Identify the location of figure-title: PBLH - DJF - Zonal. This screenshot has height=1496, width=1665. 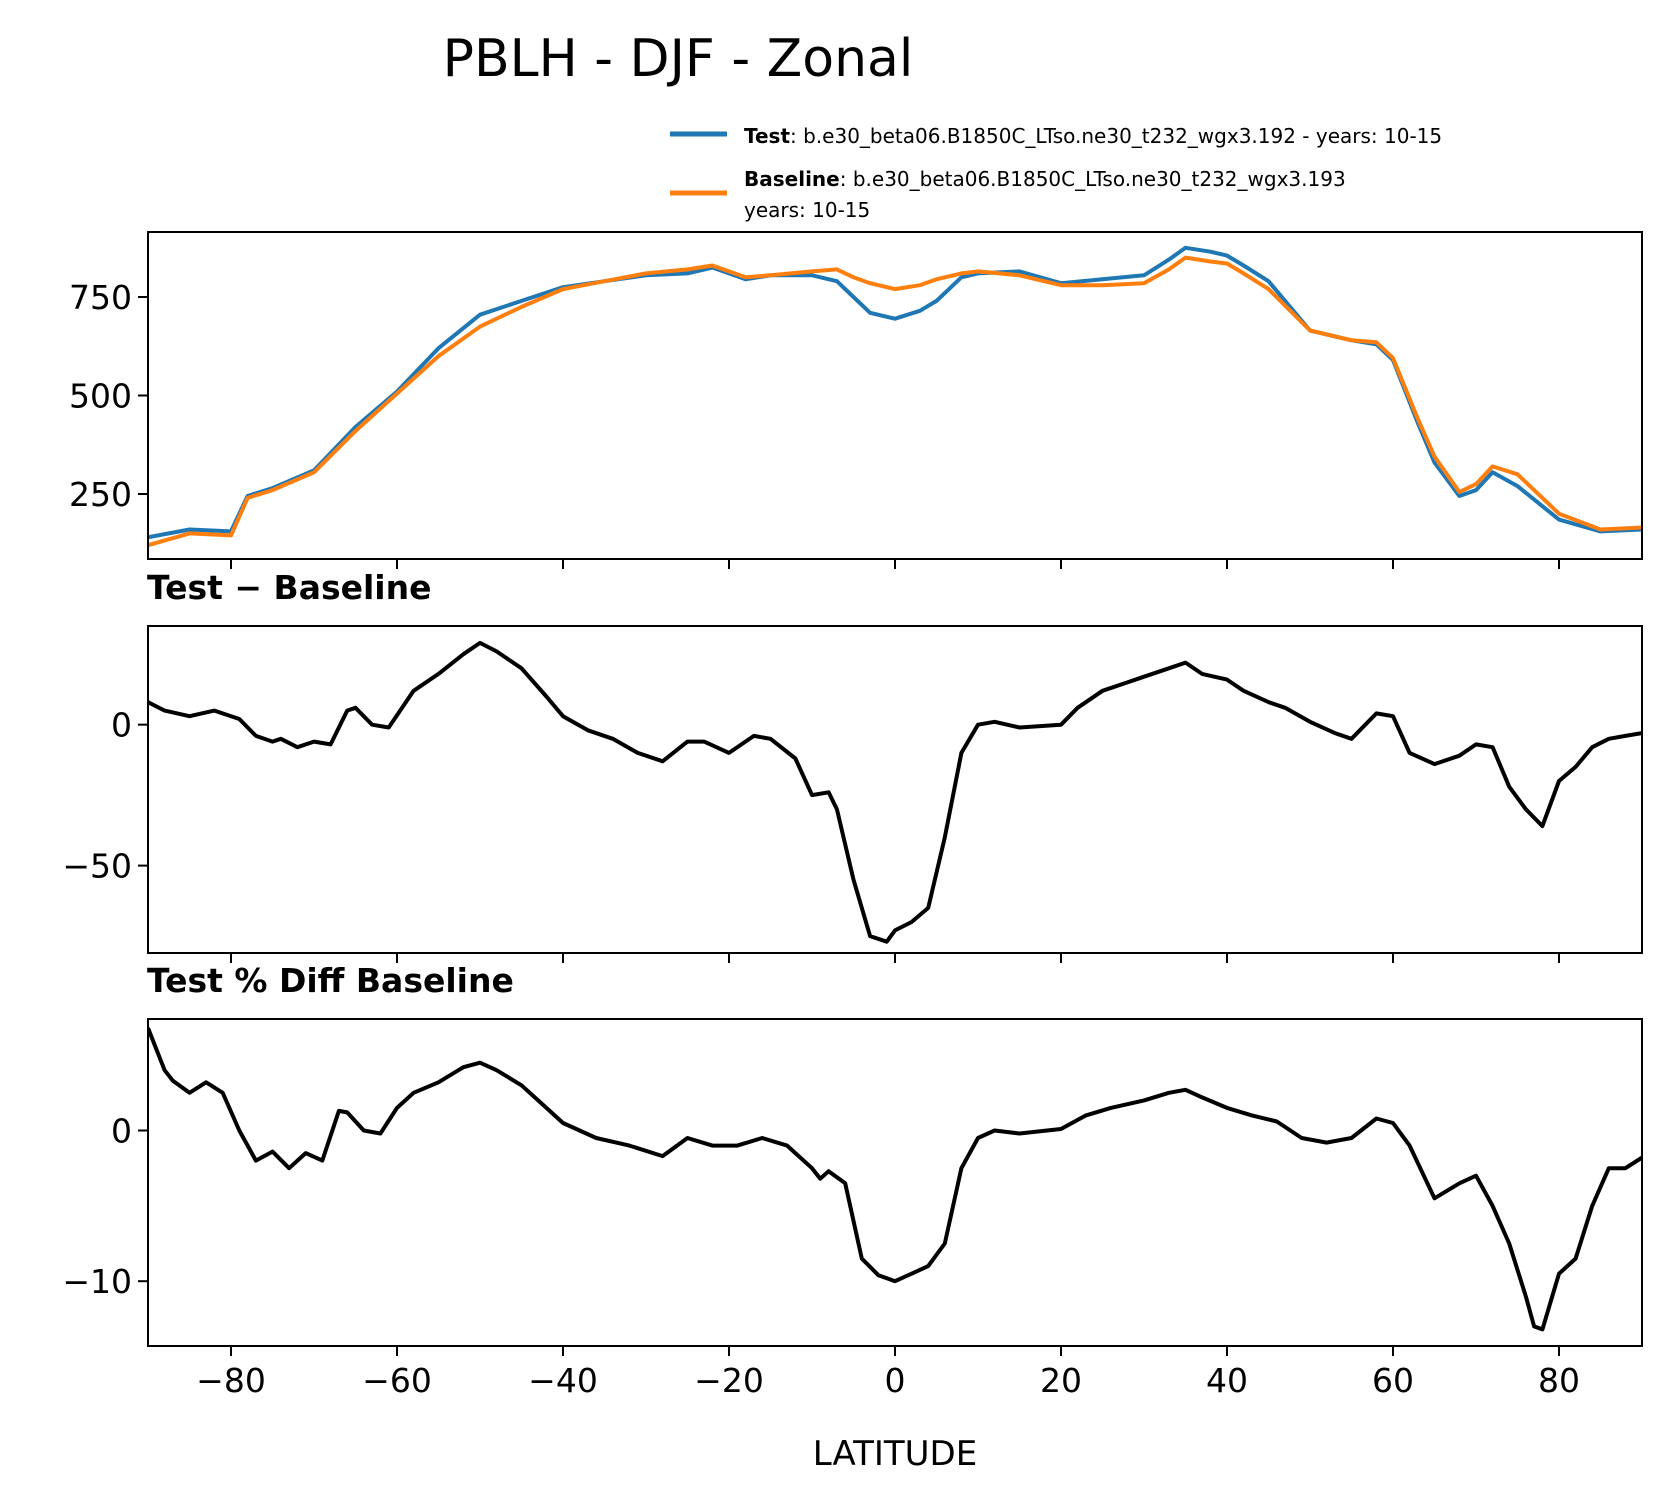
(678, 59).